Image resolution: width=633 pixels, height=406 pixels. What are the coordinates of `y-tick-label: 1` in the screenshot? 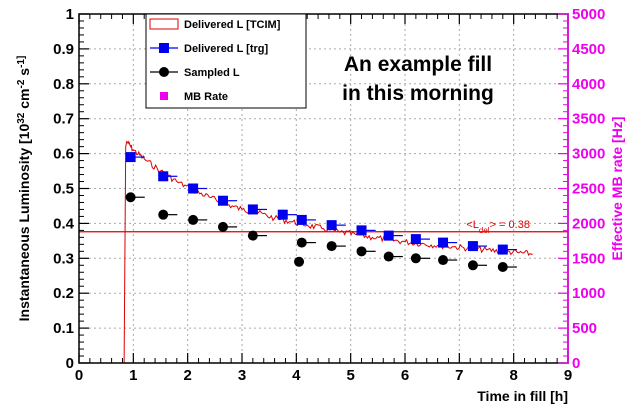 It's located at (70, 14).